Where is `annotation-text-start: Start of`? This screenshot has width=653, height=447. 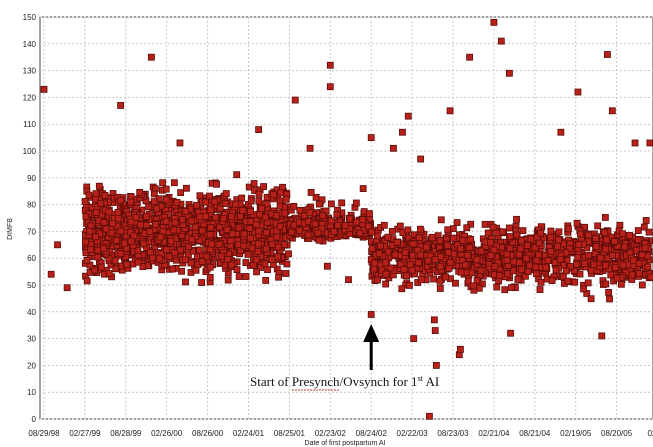
annotation-text-start: Start of is located at coordinates (271, 381).